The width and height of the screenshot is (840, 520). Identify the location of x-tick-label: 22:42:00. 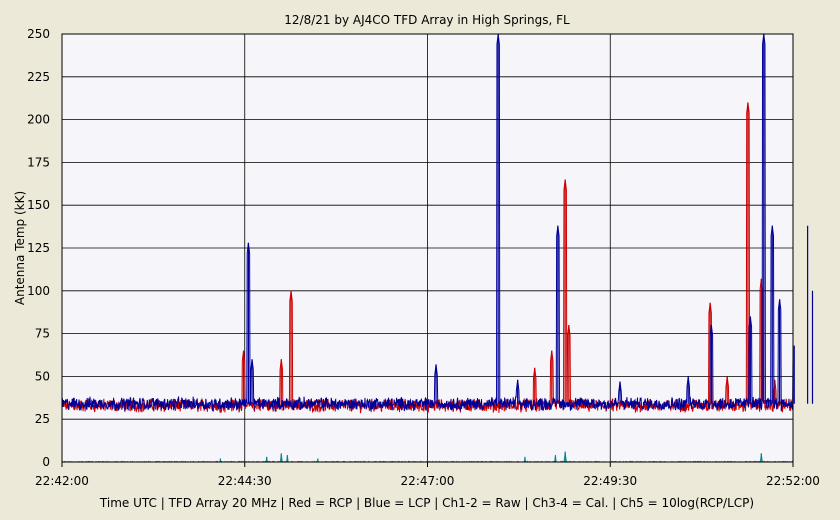
(62, 481).